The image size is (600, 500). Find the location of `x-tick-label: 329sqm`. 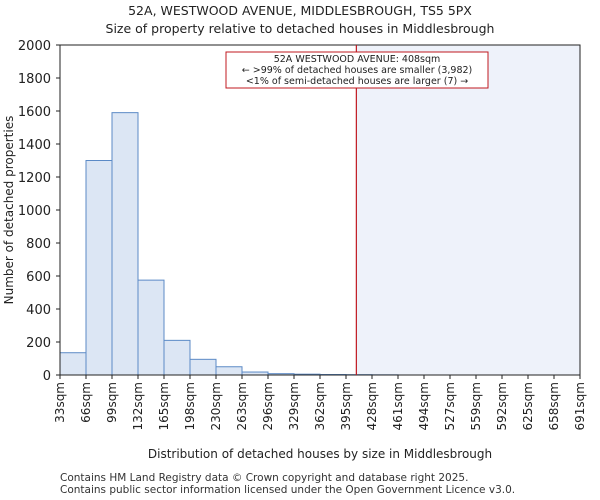

x-tick-label: 329sqm is located at coordinates (294, 406).